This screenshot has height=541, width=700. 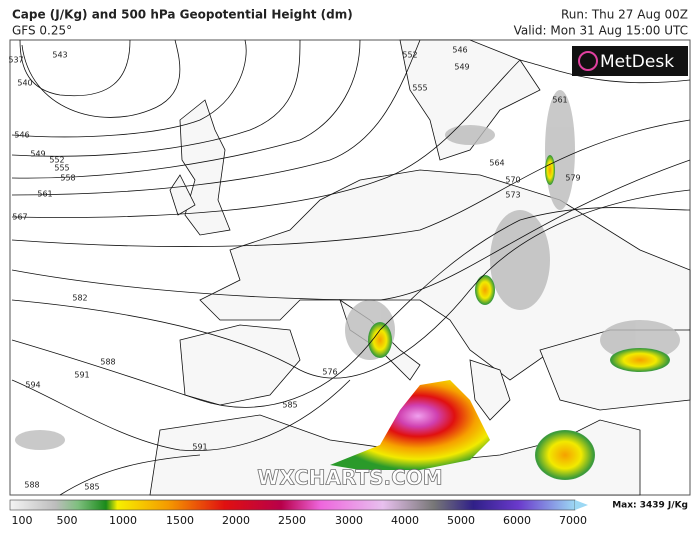 What do you see at coordinates (329, 372) in the screenshot?
I see `contour-label: 576` at bounding box center [329, 372].